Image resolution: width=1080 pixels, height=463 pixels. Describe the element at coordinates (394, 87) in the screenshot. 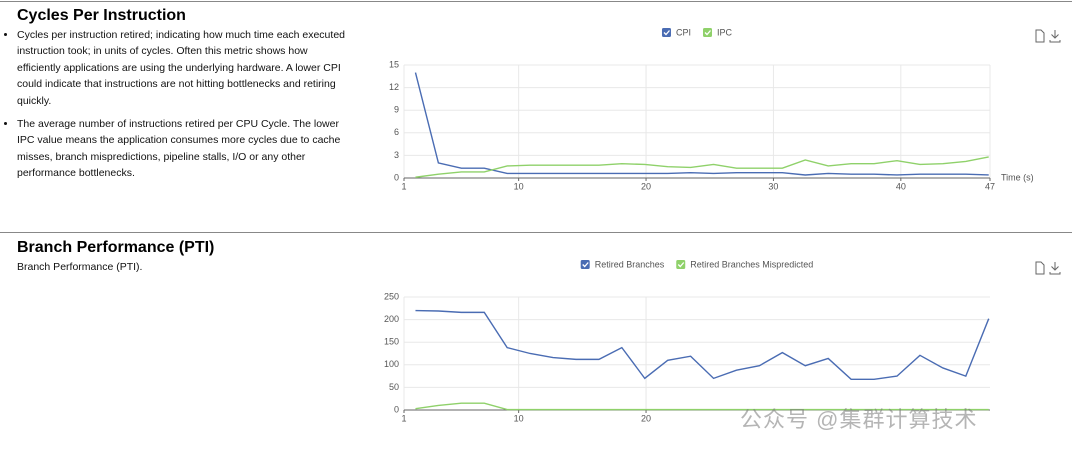

I see `y-tick-label: 12` at that location.